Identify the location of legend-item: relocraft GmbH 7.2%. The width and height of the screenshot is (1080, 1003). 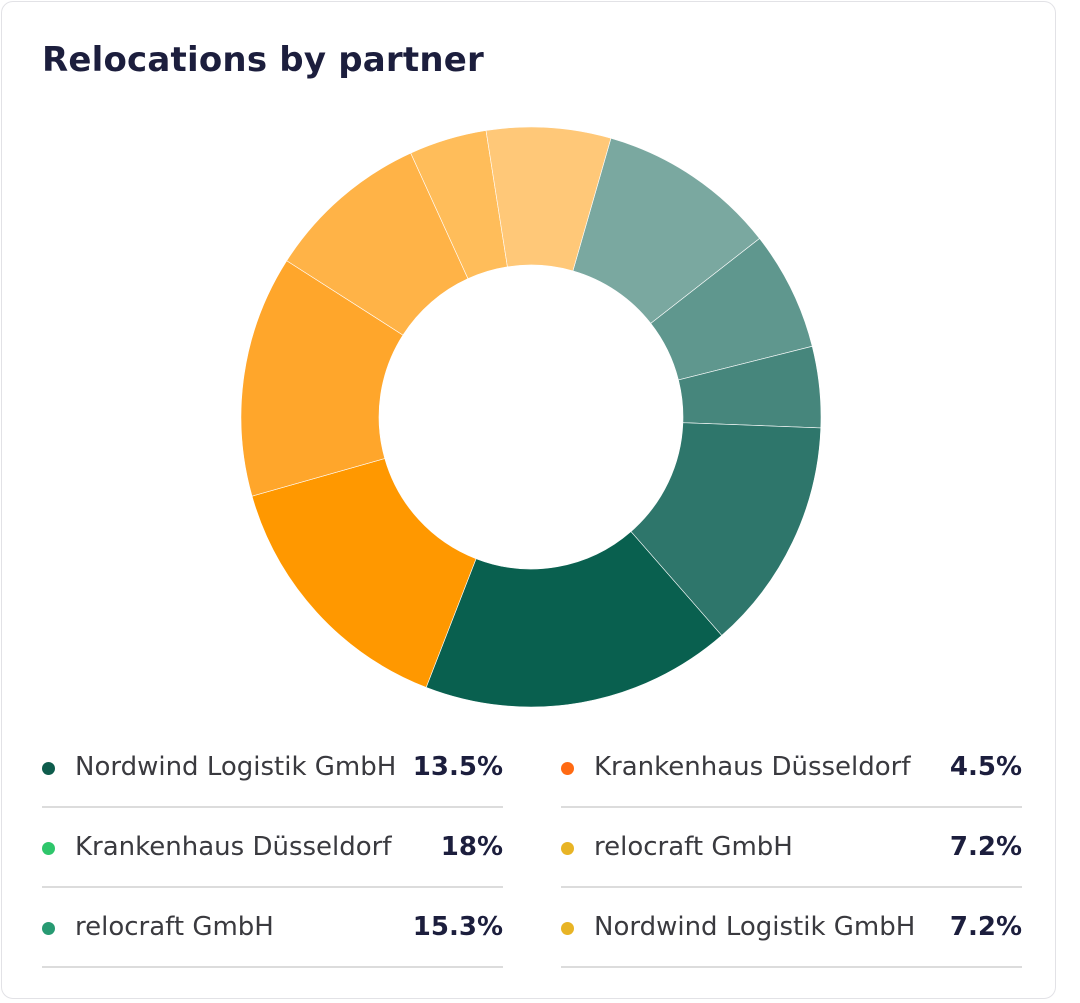
(791, 849).